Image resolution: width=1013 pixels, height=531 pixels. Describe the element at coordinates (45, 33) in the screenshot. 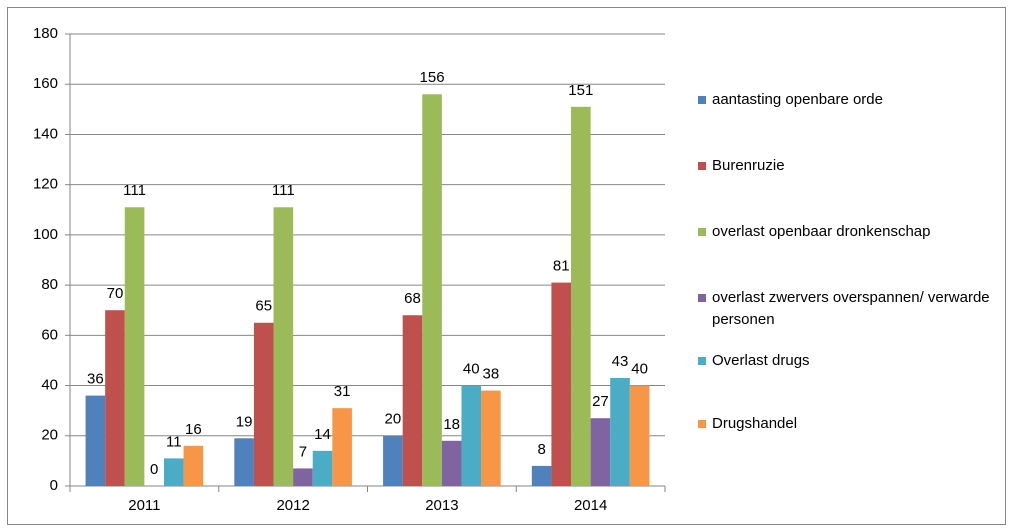

I see `y-tick-label: 180` at that location.